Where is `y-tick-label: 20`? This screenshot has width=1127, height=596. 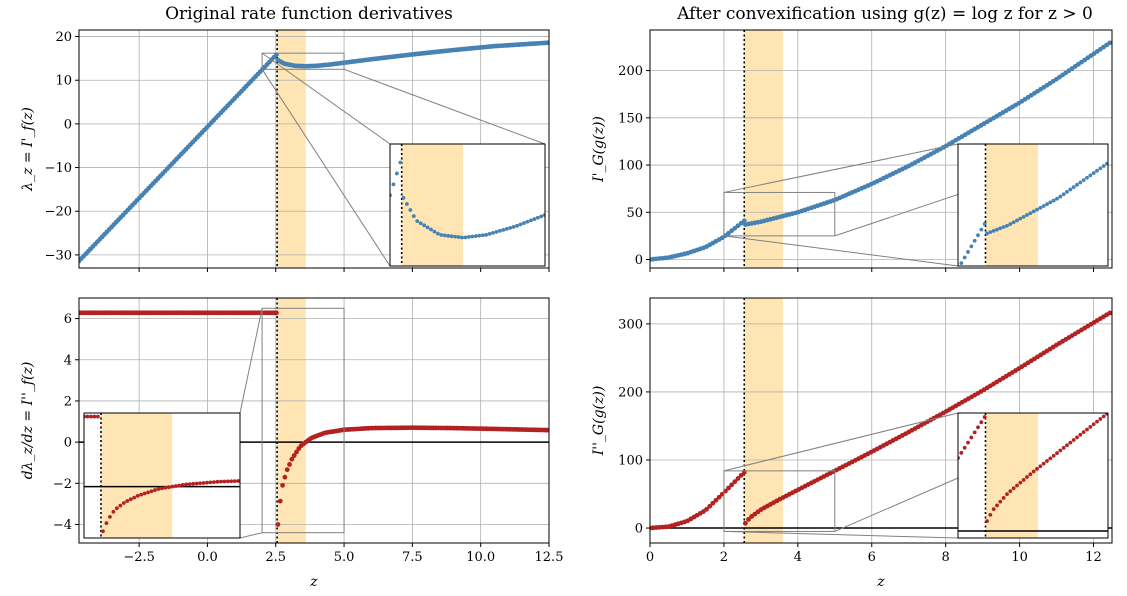
y-tick-label: 20 is located at coordinates (63, 37).